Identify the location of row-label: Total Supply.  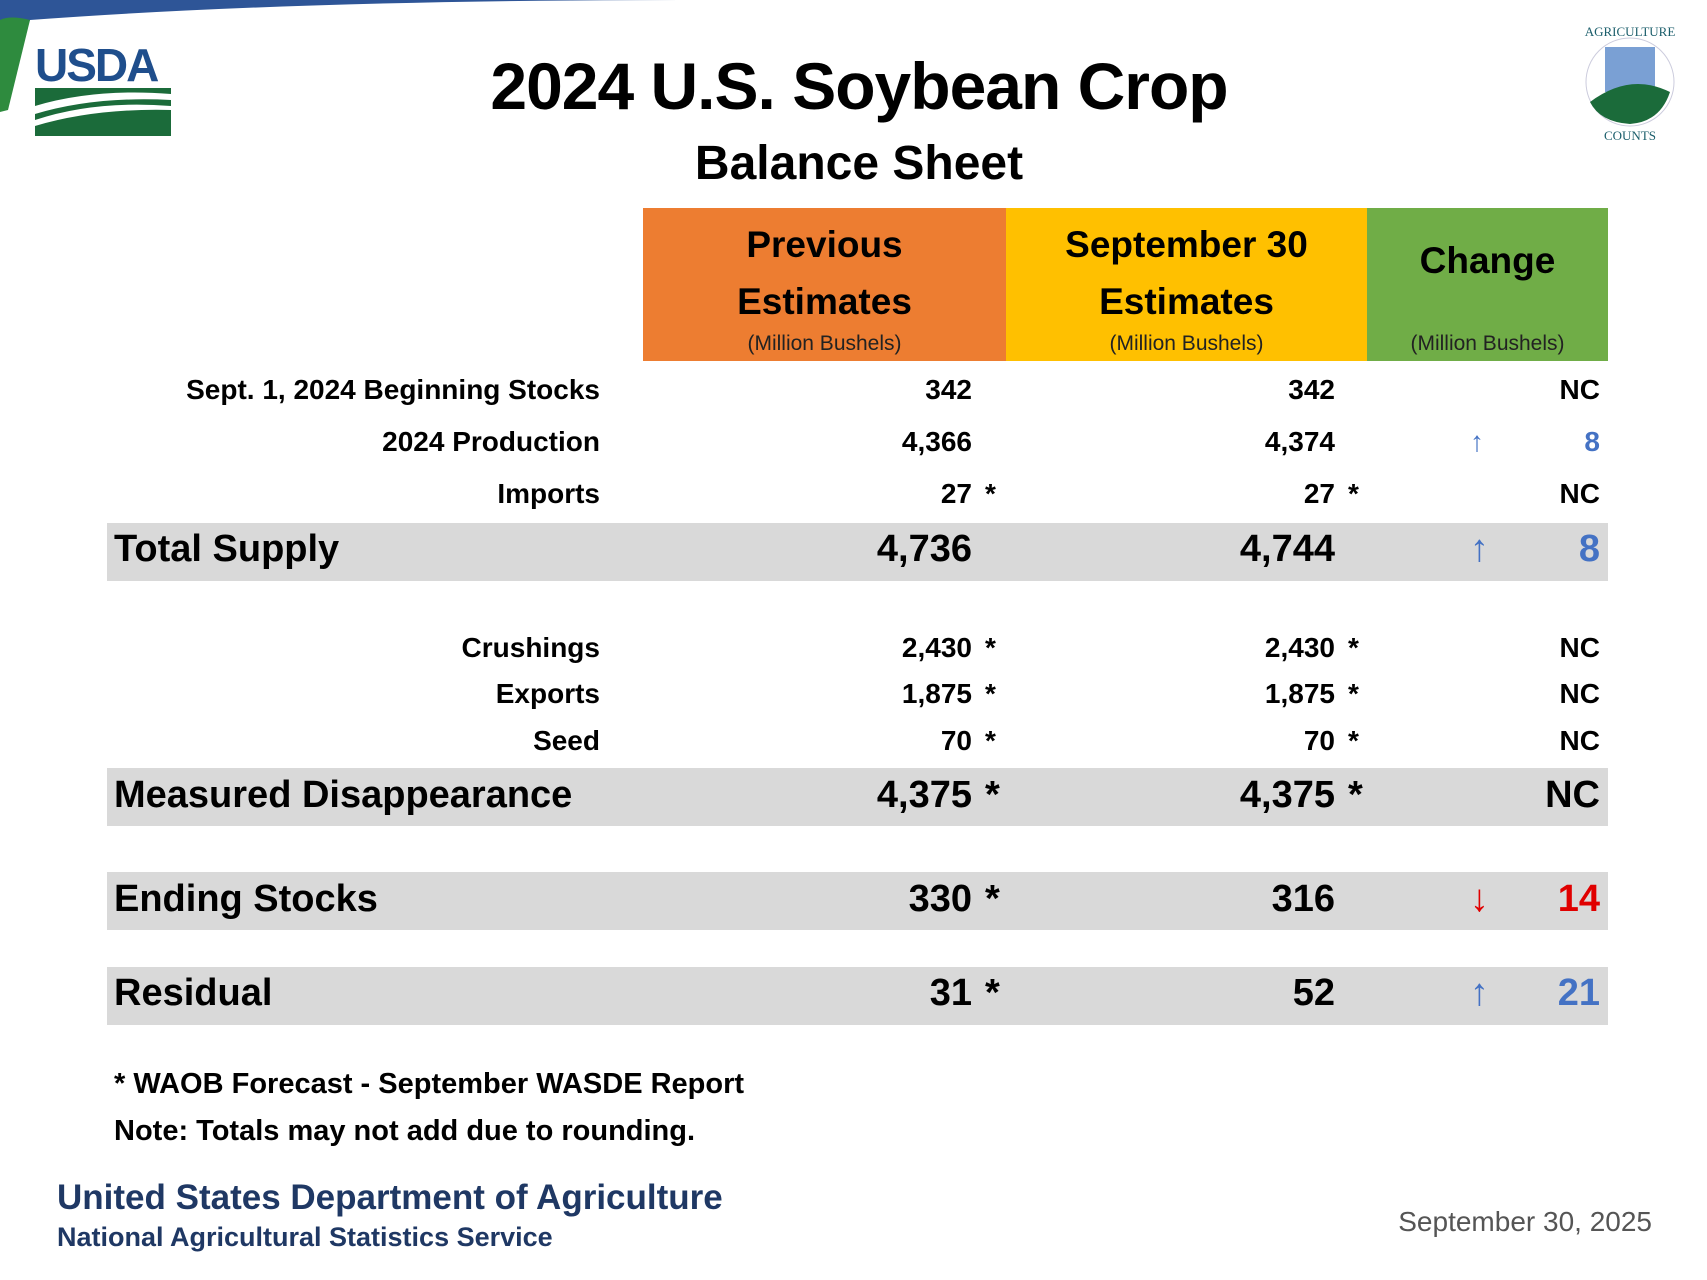
(227, 549).